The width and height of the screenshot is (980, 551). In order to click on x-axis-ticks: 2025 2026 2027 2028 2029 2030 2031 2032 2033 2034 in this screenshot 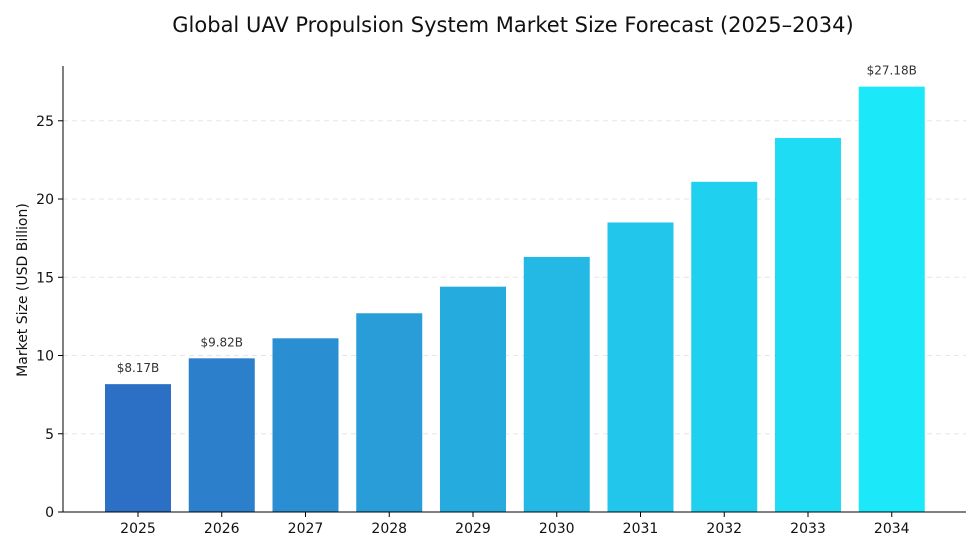, I will do `click(515, 524)`.